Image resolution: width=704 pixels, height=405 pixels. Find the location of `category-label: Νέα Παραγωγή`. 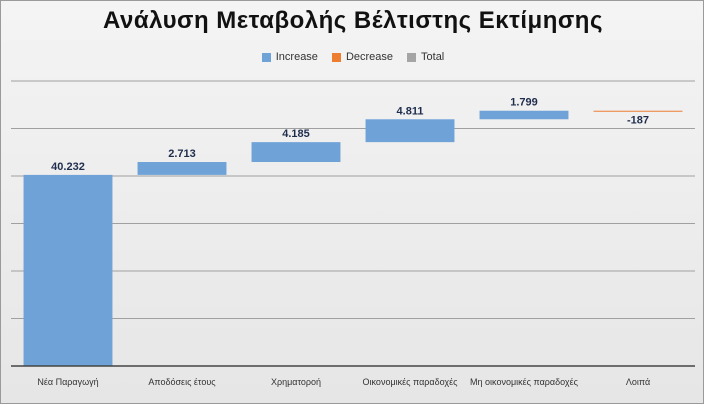

category-label: Νέα Παραγωγή is located at coordinates (67, 382).